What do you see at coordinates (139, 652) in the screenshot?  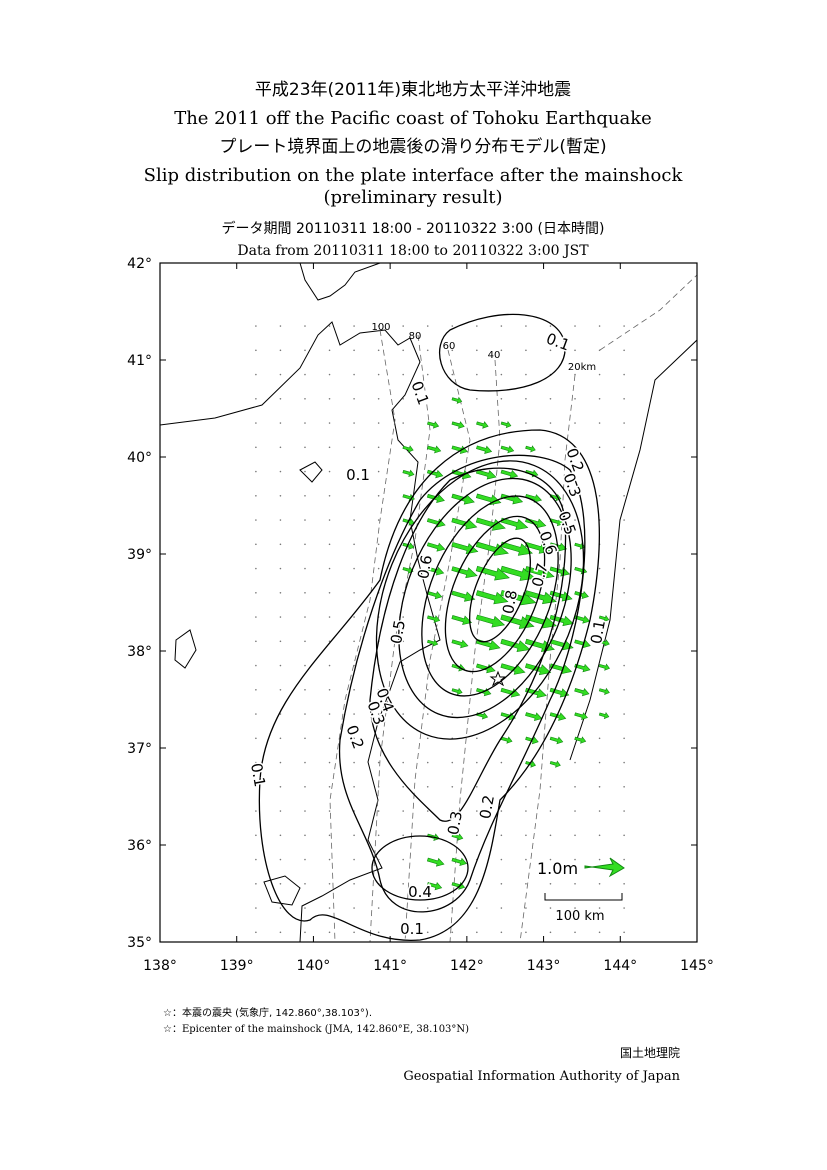 I see `y-tick-label: 38°` at bounding box center [139, 652].